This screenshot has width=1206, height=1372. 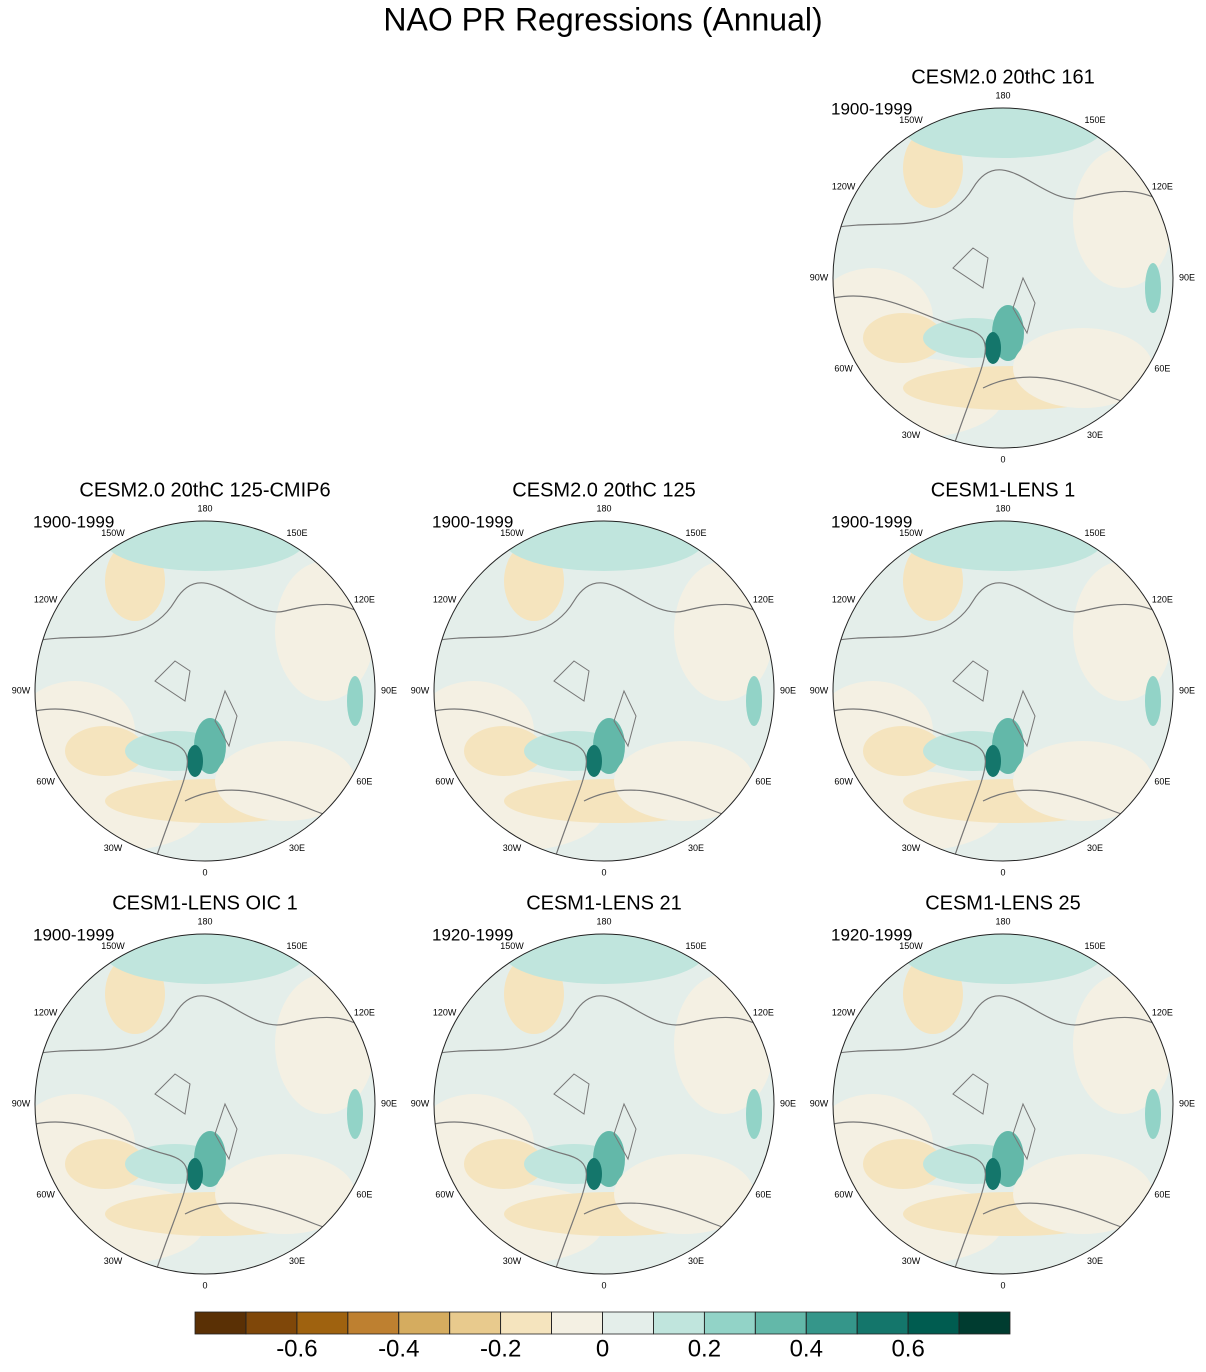 What do you see at coordinates (871, 934) in the screenshot?
I see `panel-period: 1920-1999` at bounding box center [871, 934].